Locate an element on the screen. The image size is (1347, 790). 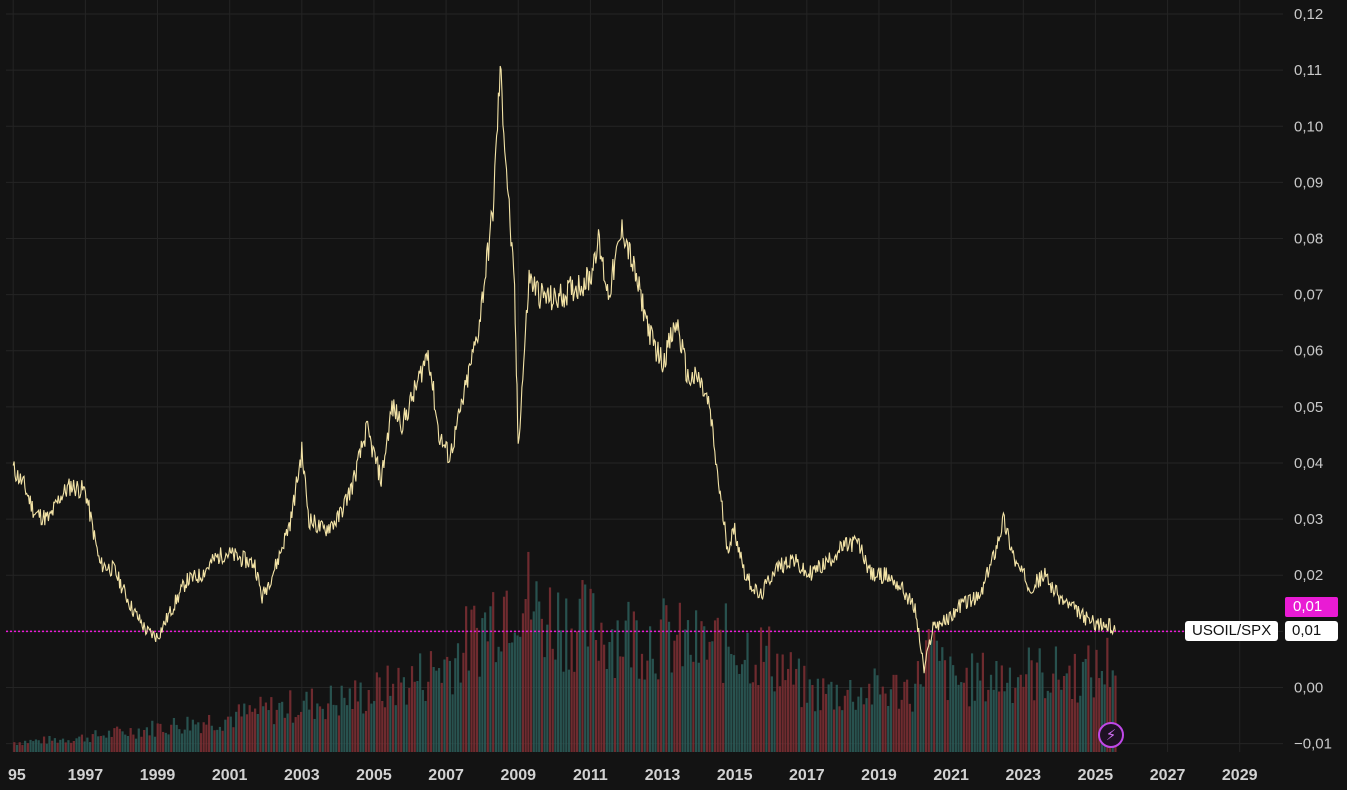
symbol-label: USOIL/SPX is located at coordinates (1232, 631).